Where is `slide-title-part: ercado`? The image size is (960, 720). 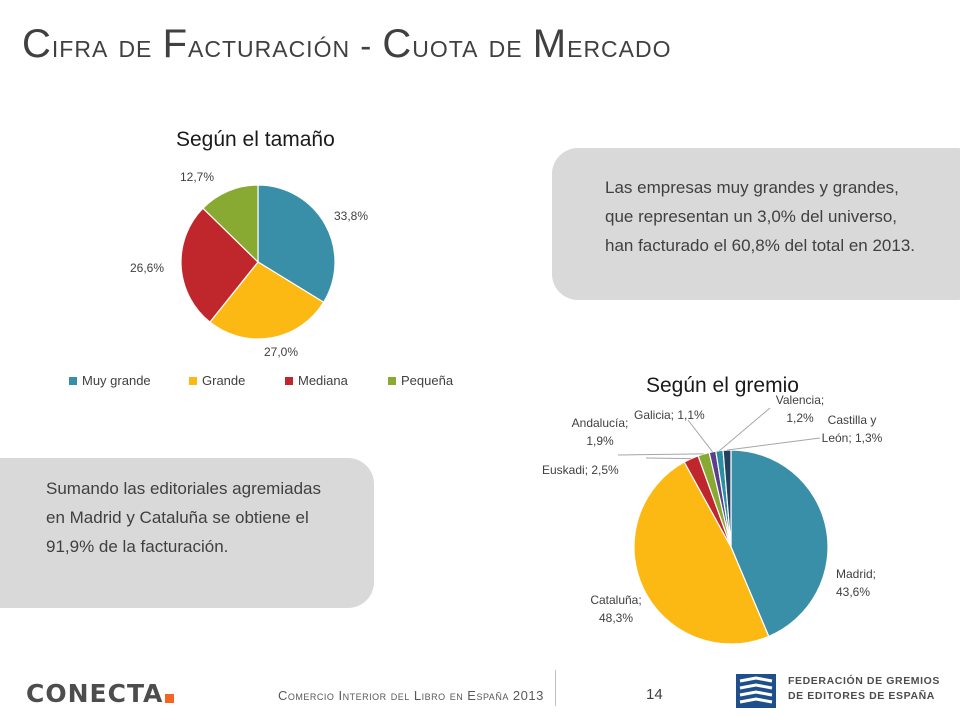
slide-title-part: ercado is located at coordinates (619, 45).